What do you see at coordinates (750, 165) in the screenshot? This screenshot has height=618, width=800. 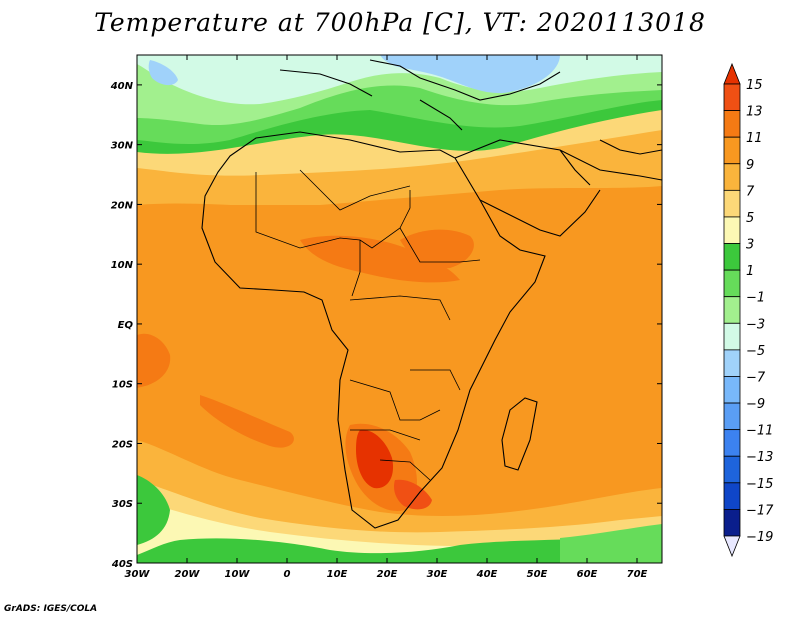 I see `colorbar-label: 9` at bounding box center [750, 165].